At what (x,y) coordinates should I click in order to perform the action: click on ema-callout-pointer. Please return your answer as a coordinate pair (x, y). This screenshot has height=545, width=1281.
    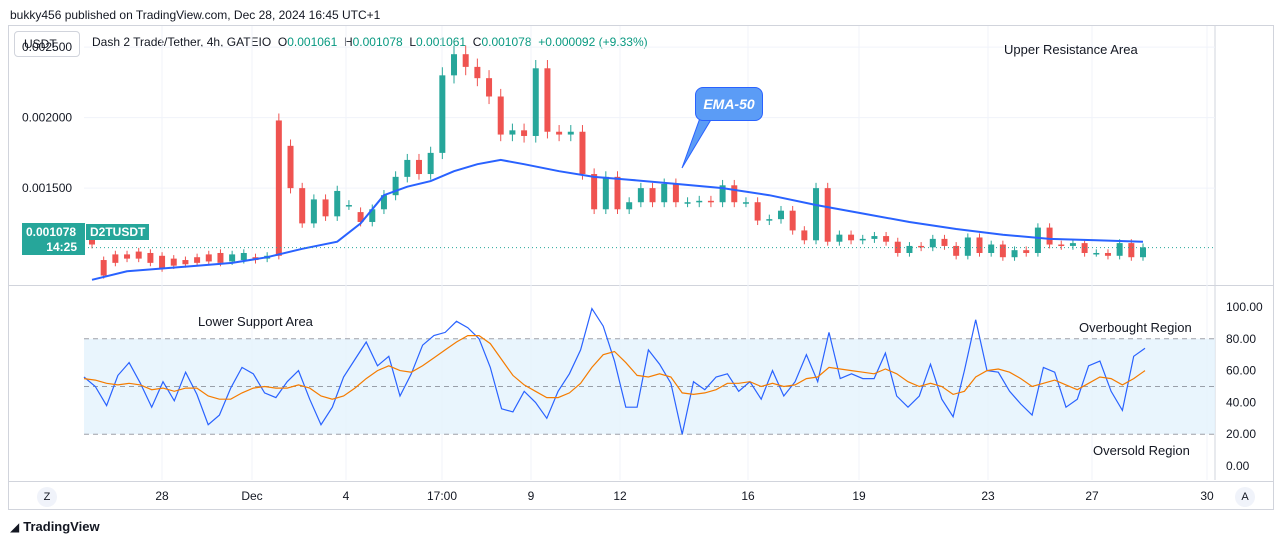
    Looking at the image, I should click on (697, 143).